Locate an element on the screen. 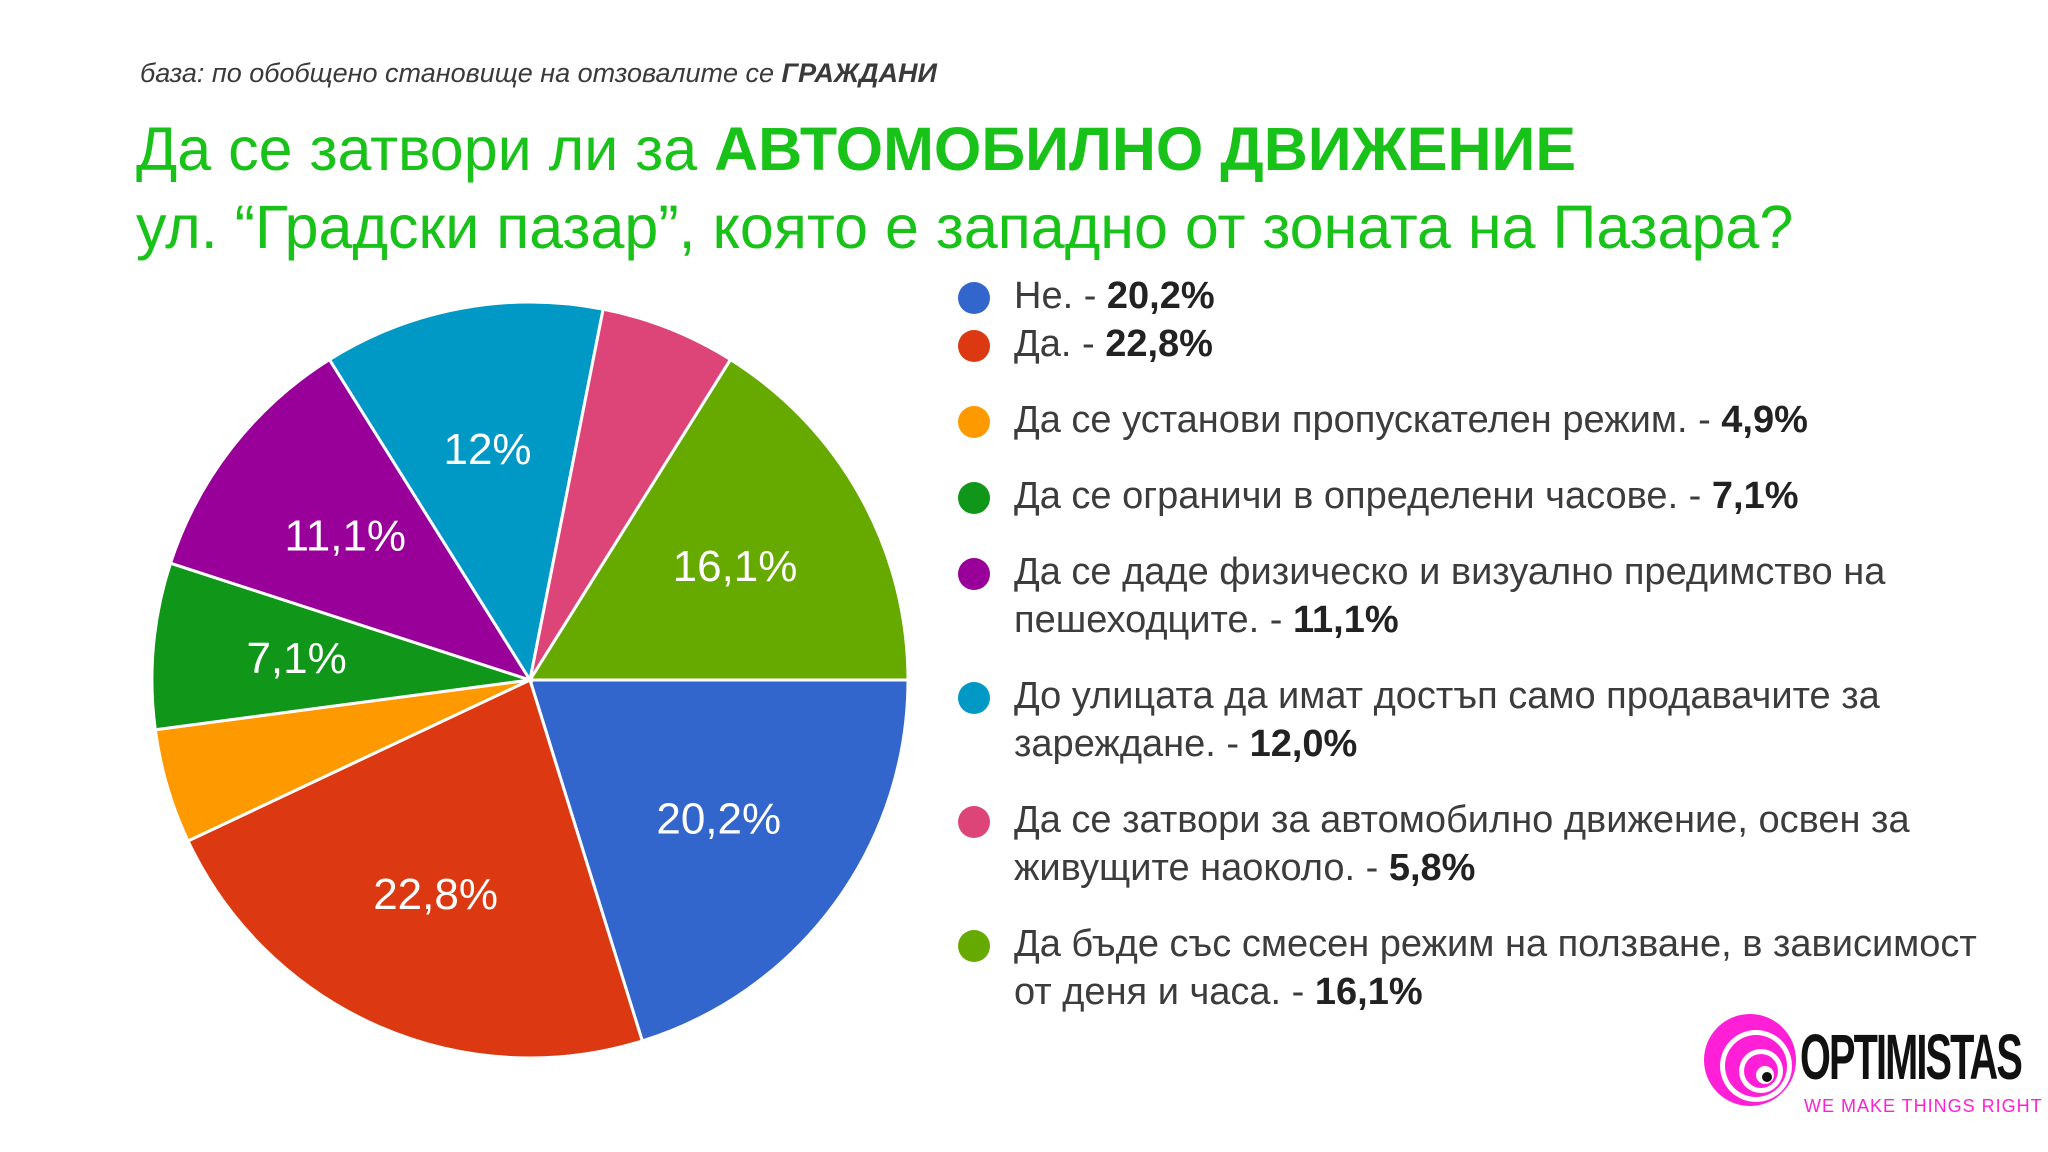 The height and width of the screenshot is (1152, 2048). title-line-1-bold: АВТОМОБИЛНО ДВИЖЕНИЕ is located at coordinates (1145, 149).